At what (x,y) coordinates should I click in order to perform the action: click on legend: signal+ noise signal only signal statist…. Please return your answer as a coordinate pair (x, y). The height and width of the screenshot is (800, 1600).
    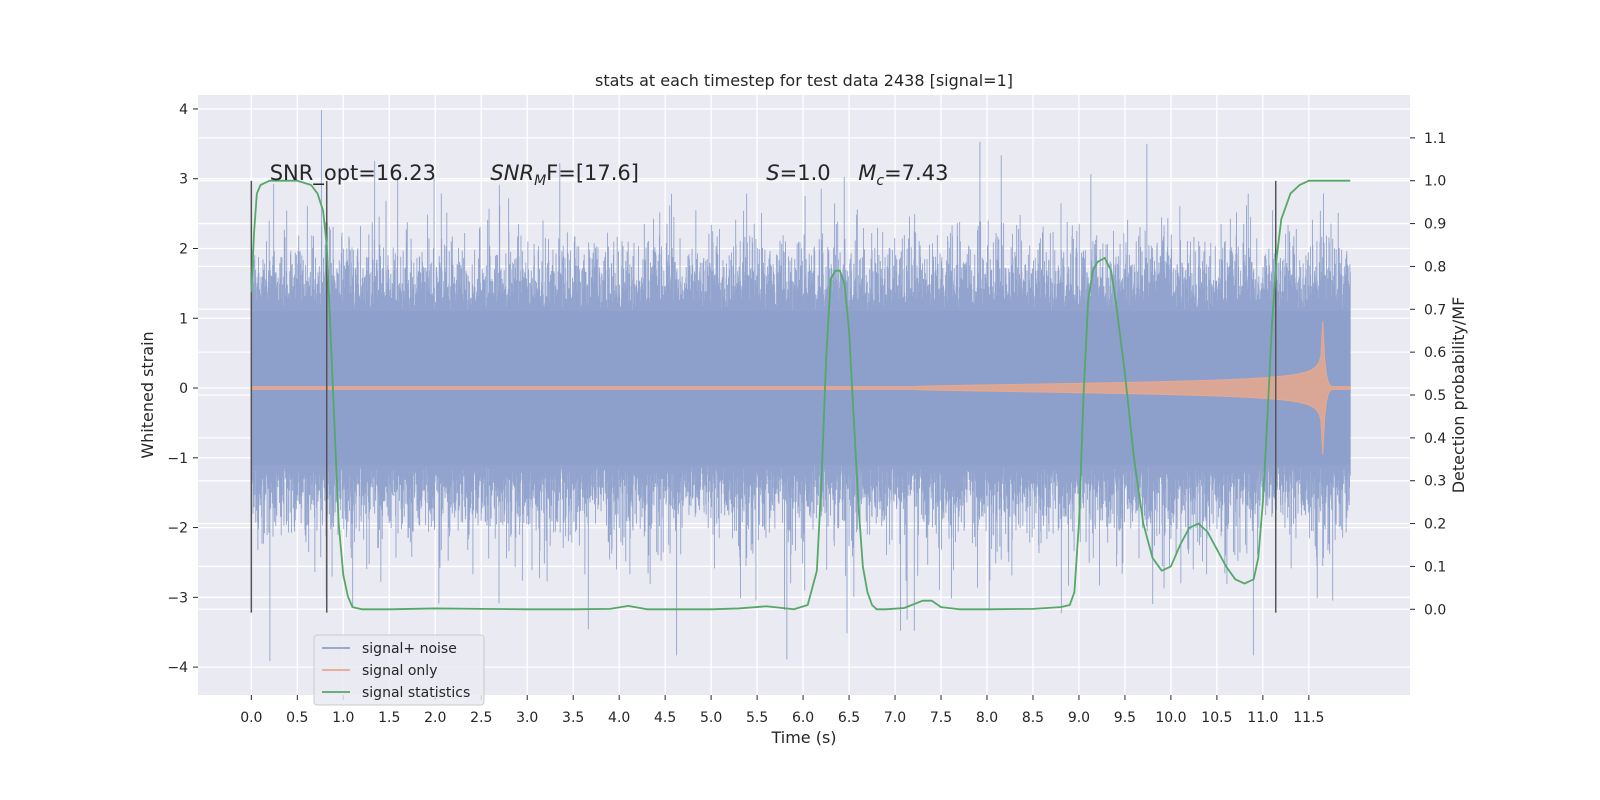
    Looking at the image, I should click on (399, 670).